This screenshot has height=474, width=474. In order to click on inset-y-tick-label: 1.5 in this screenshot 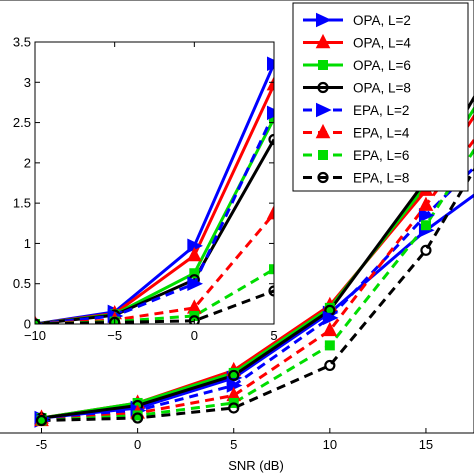, I will do `click(22, 203)`.